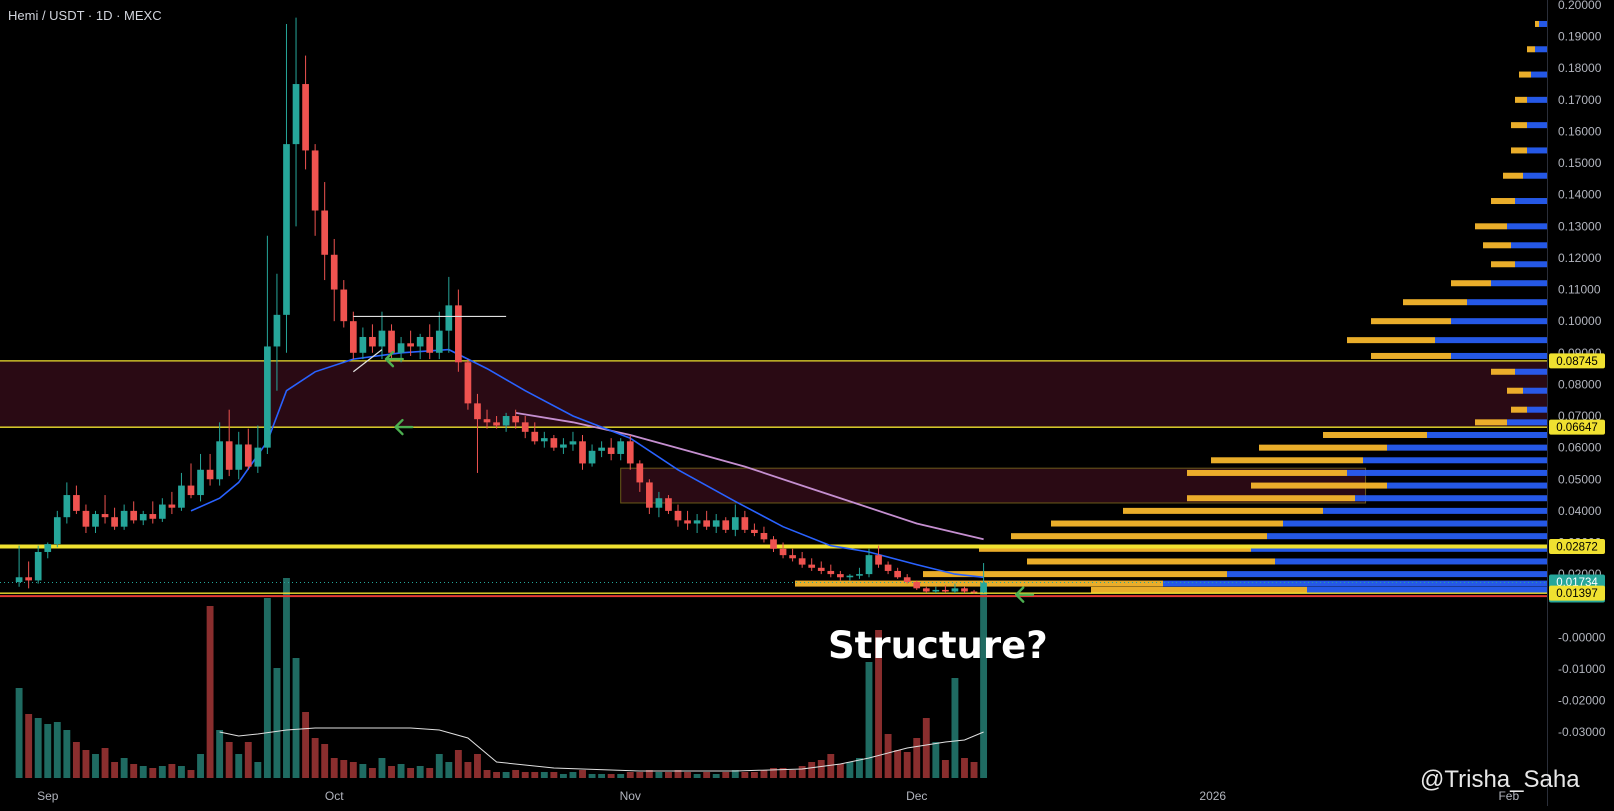 This screenshot has width=1614, height=811. Describe the element at coordinates (938, 645) in the screenshot. I see `structure-annotation: Structure?` at that location.